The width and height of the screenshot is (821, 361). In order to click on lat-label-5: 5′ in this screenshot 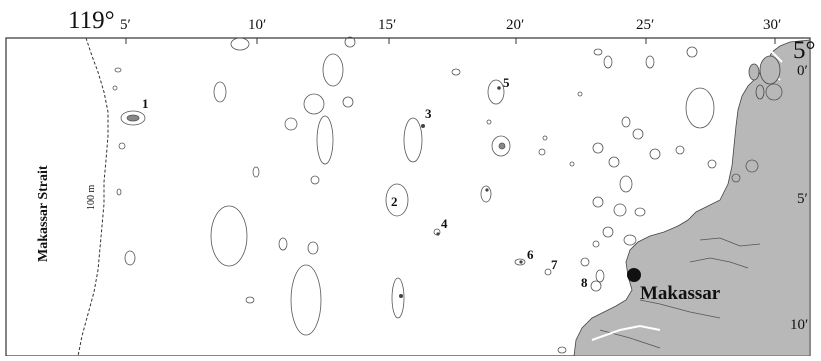, I will do `click(802, 199)`.